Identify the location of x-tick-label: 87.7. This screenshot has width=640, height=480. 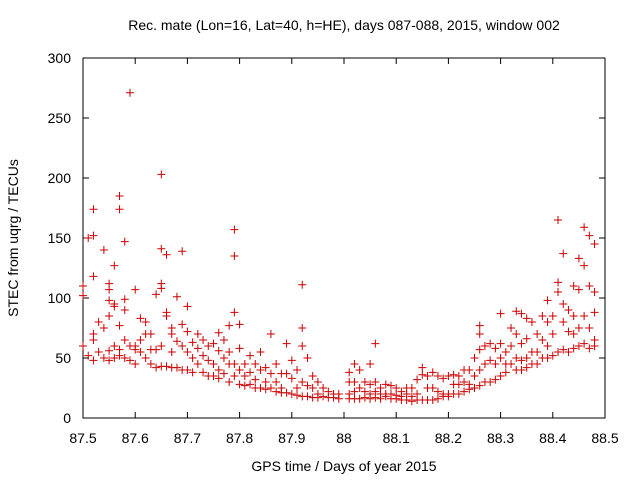
(187, 438).